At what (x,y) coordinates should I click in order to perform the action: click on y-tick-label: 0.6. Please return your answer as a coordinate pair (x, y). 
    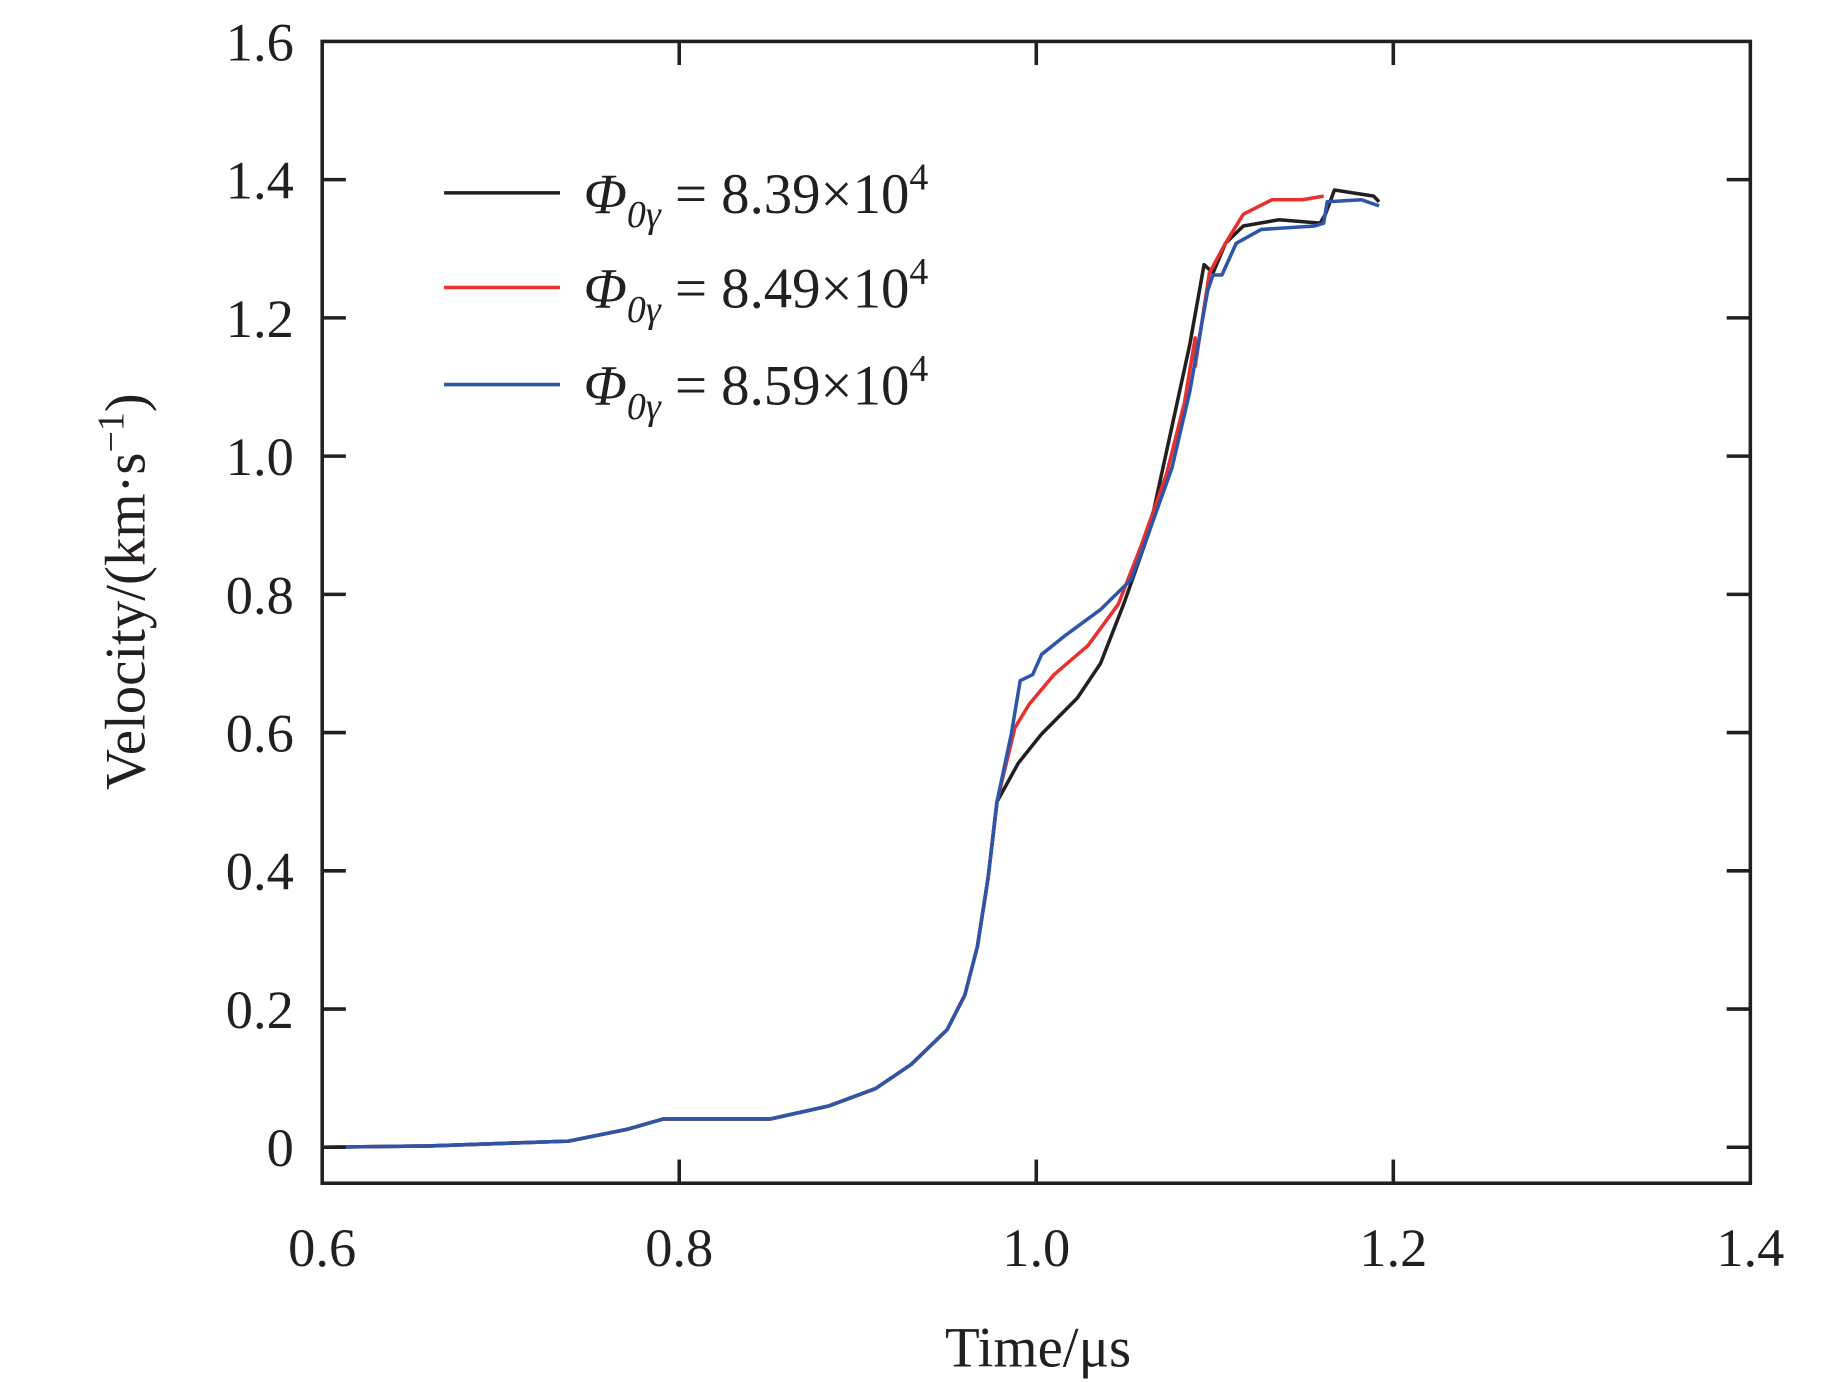
    Looking at the image, I should click on (260, 734).